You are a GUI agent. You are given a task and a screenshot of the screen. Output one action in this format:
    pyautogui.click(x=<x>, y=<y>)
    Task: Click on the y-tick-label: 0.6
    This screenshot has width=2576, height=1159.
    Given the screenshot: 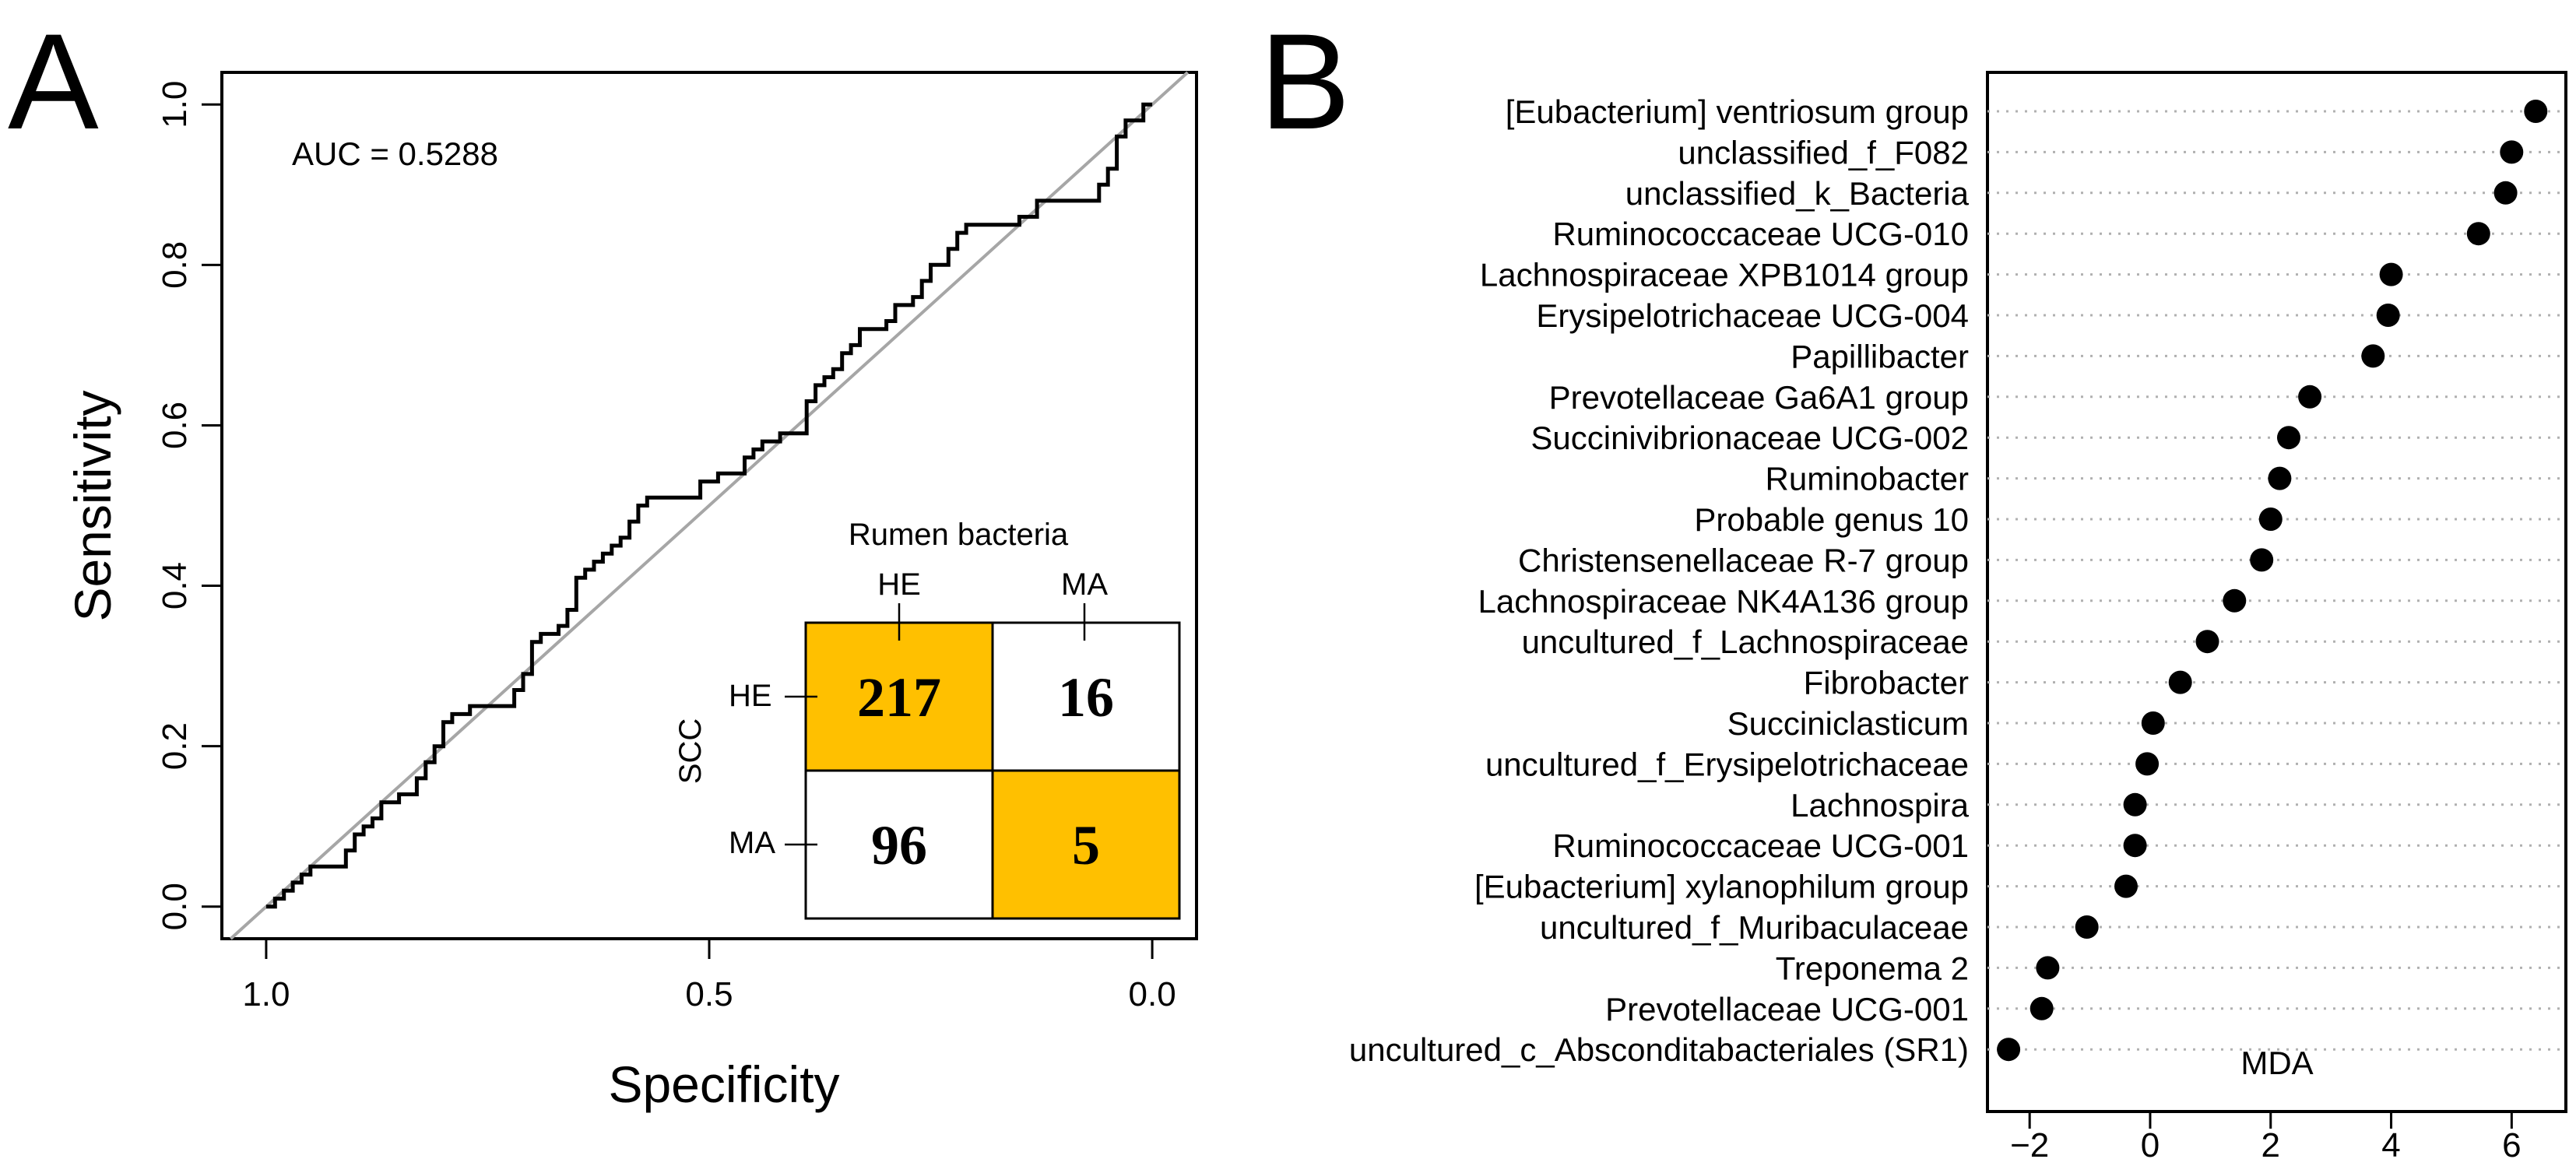 What is the action you would take?
    pyautogui.click(x=175, y=425)
    